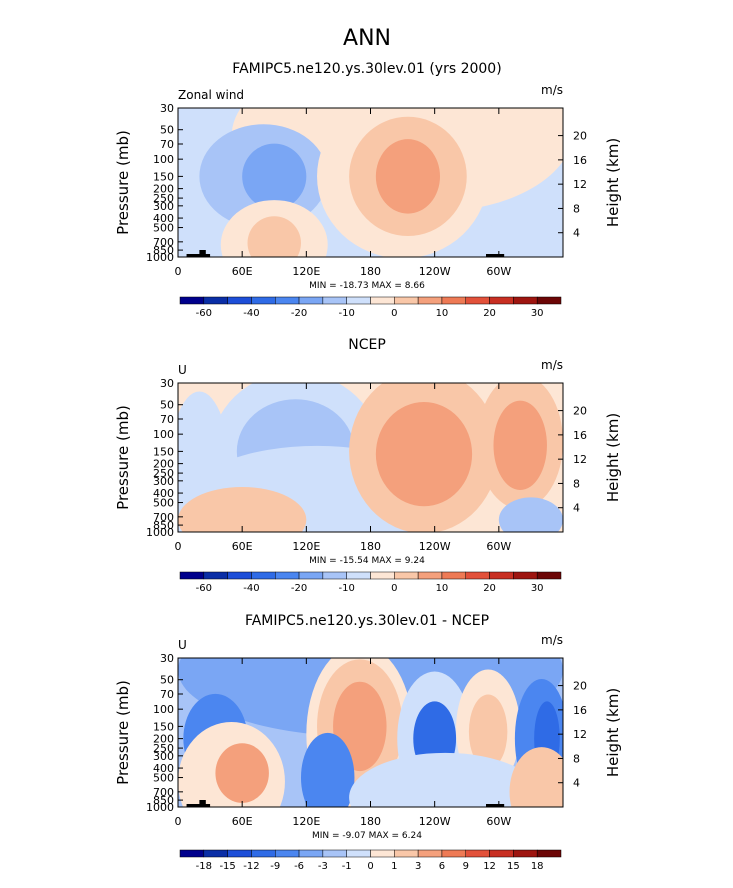 This screenshot has height=888, width=733. Describe the element at coordinates (418, 866) in the screenshot. I see `colorbar-label: 3` at that location.